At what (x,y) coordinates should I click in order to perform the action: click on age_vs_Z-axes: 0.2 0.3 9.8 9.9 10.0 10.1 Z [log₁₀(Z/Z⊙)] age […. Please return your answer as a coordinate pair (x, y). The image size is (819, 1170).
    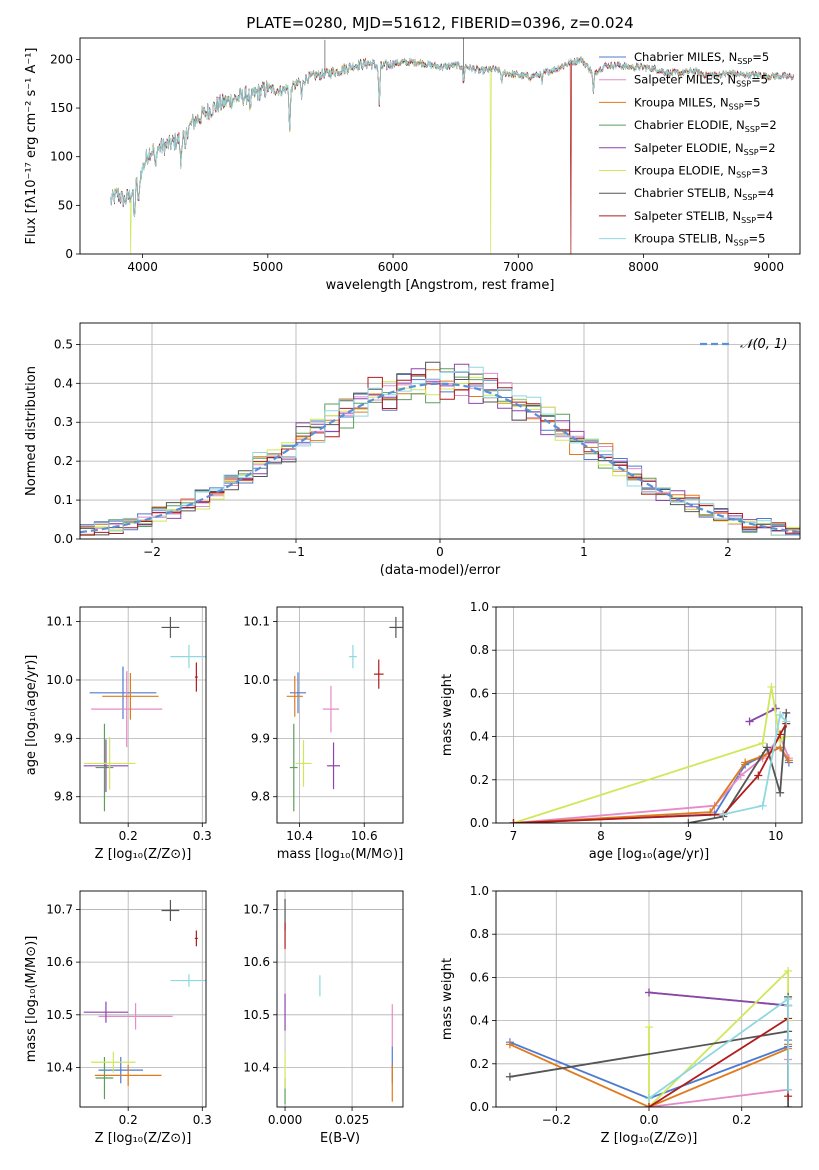
    Looking at the image, I should click on (118, 734).